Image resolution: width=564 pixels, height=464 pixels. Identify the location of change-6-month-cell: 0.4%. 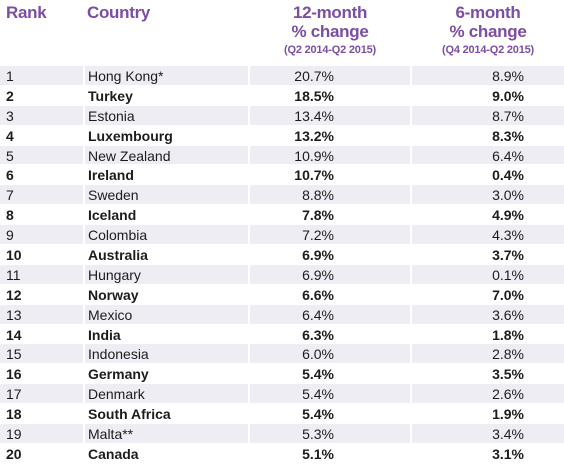
(508, 175).